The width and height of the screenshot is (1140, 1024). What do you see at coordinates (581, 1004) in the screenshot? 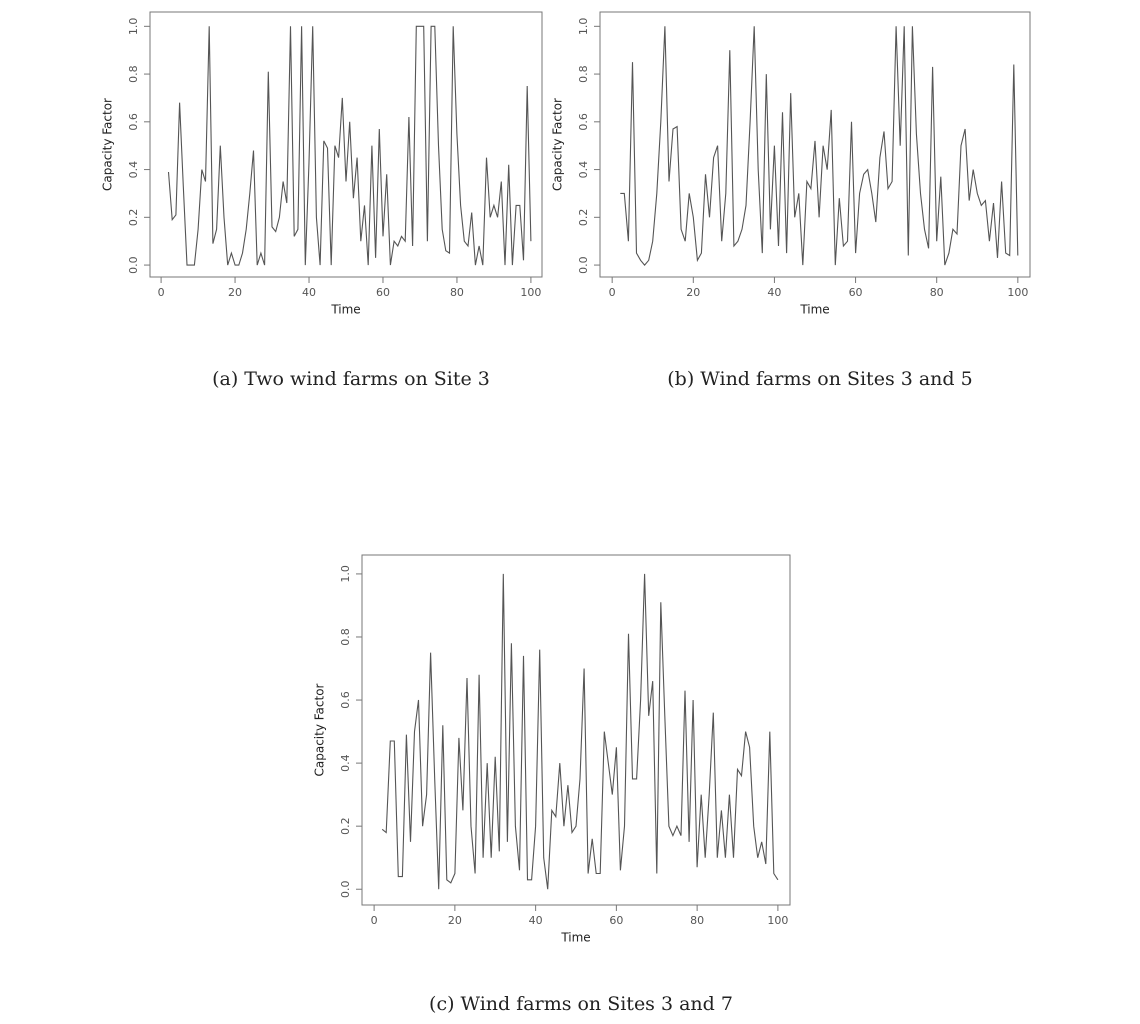
I see `caption: (c) Wind farms on Sites 3 and 7` at bounding box center [581, 1004].